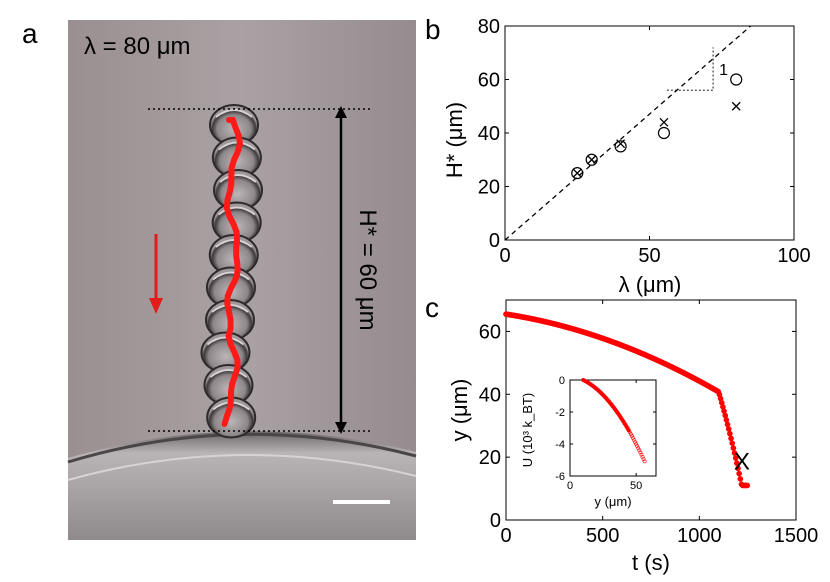 The width and height of the screenshot is (830, 582). Describe the element at coordinates (649, 256) in the screenshot. I see `panel-b-x-tick-label: 50` at that location.